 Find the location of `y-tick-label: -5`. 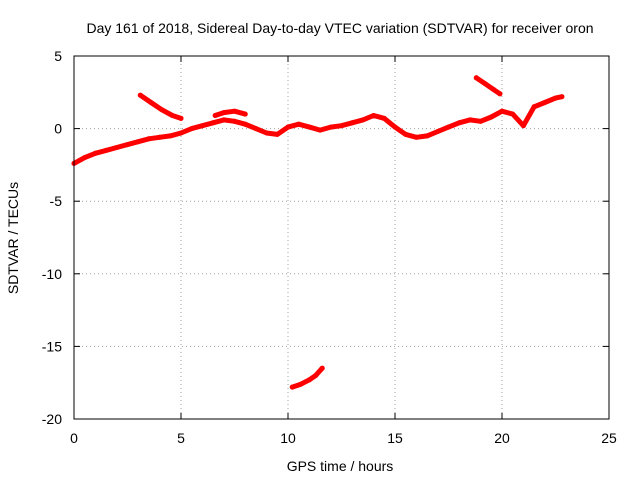

y-tick-label: -5 is located at coordinates (56, 201).